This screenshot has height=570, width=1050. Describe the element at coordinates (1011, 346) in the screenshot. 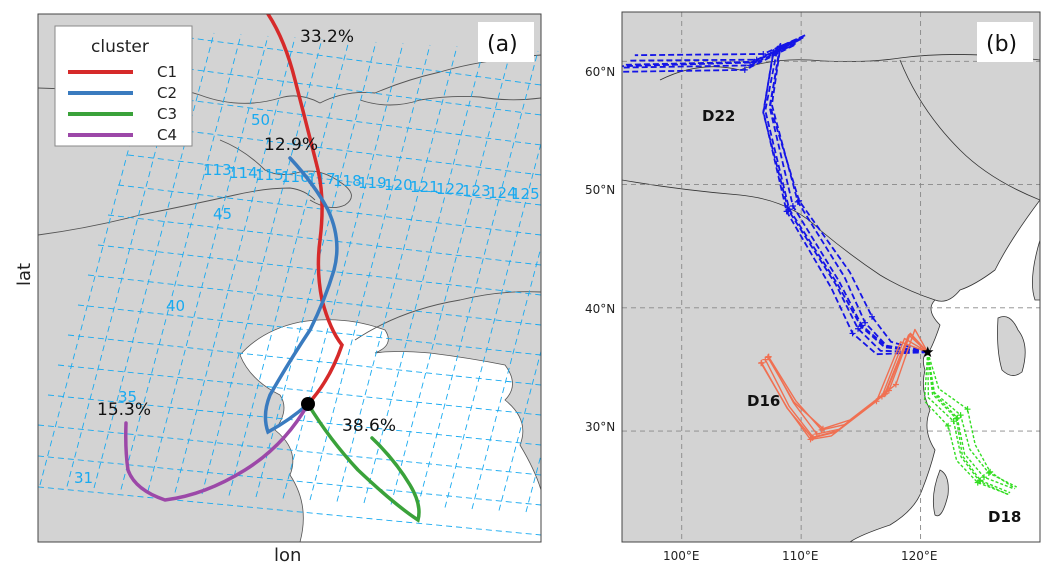

I see `panel-b-korea` at that location.